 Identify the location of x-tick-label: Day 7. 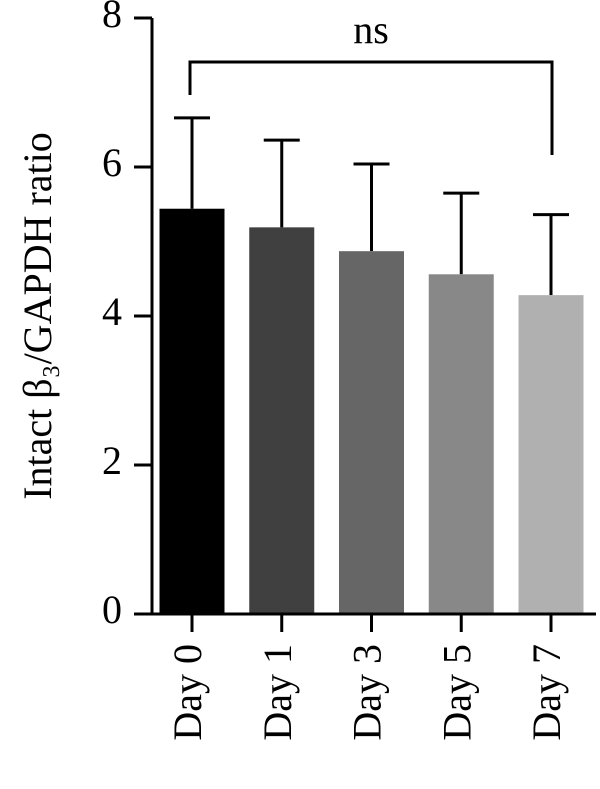
(546, 692).